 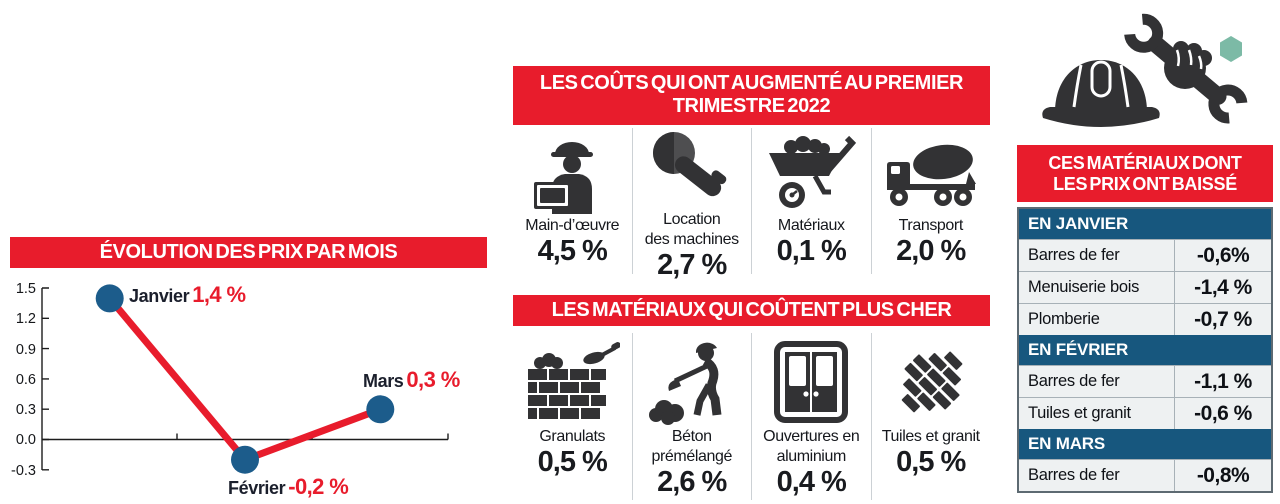 What do you see at coordinates (248, 252) in the screenshot?
I see `chart-title-banner: ÉVOLUTION DES PRIX PAR MOIS` at bounding box center [248, 252].